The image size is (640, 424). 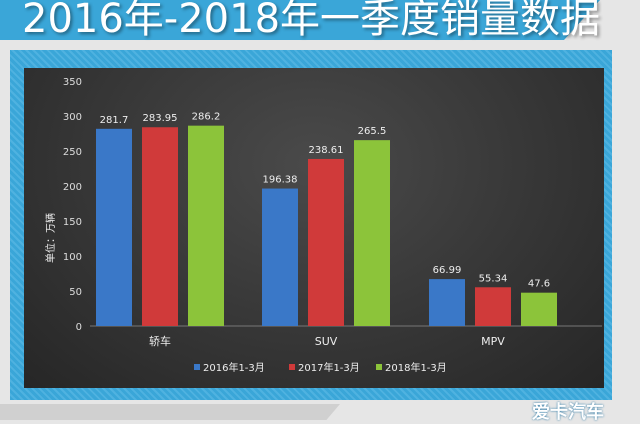 I want to click on data-label: 55.34, so click(x=493, y=278).